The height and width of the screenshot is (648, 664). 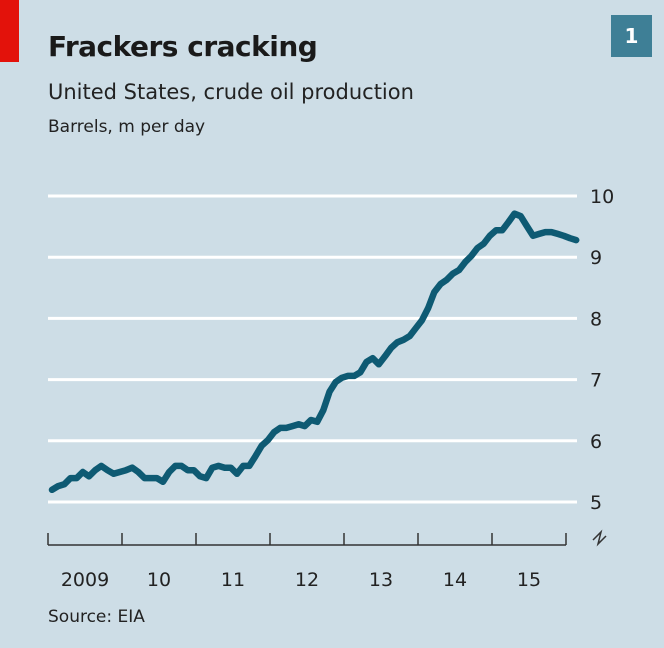 I want to click on x-tick-label: 14, so click(x=455, y=580).